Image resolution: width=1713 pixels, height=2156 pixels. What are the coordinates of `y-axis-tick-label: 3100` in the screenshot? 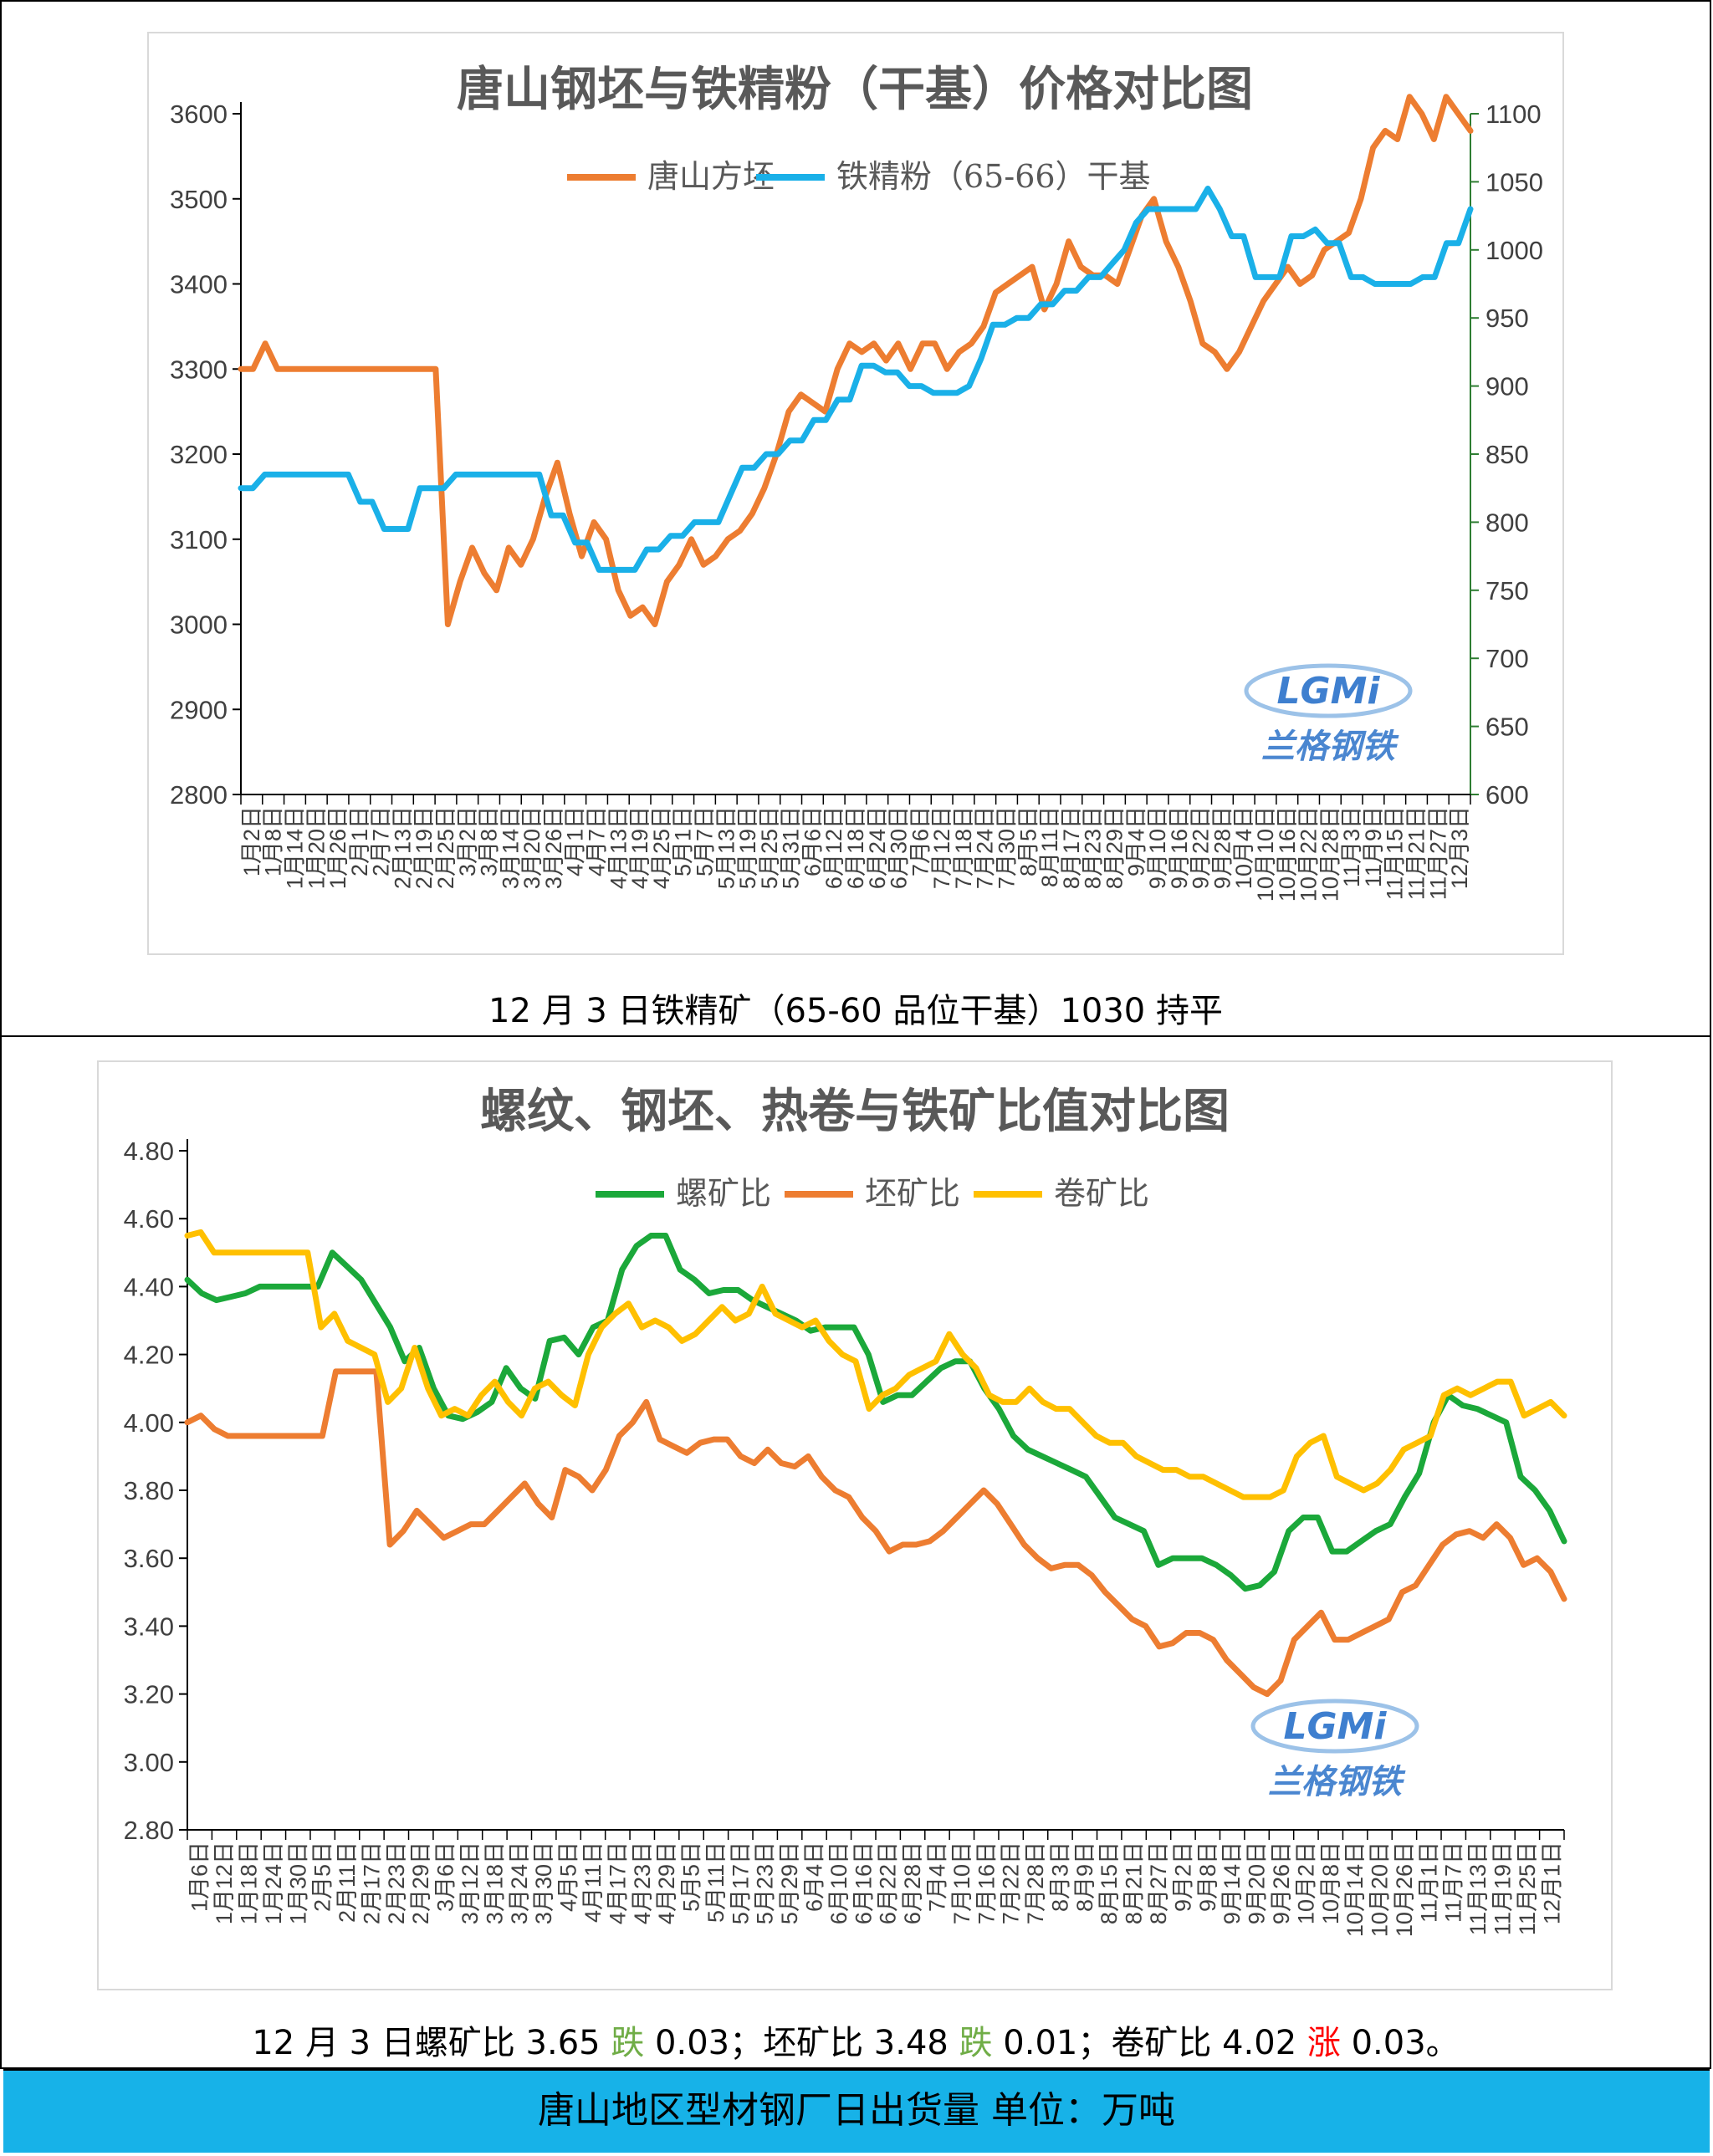 It's located at (199, 539).